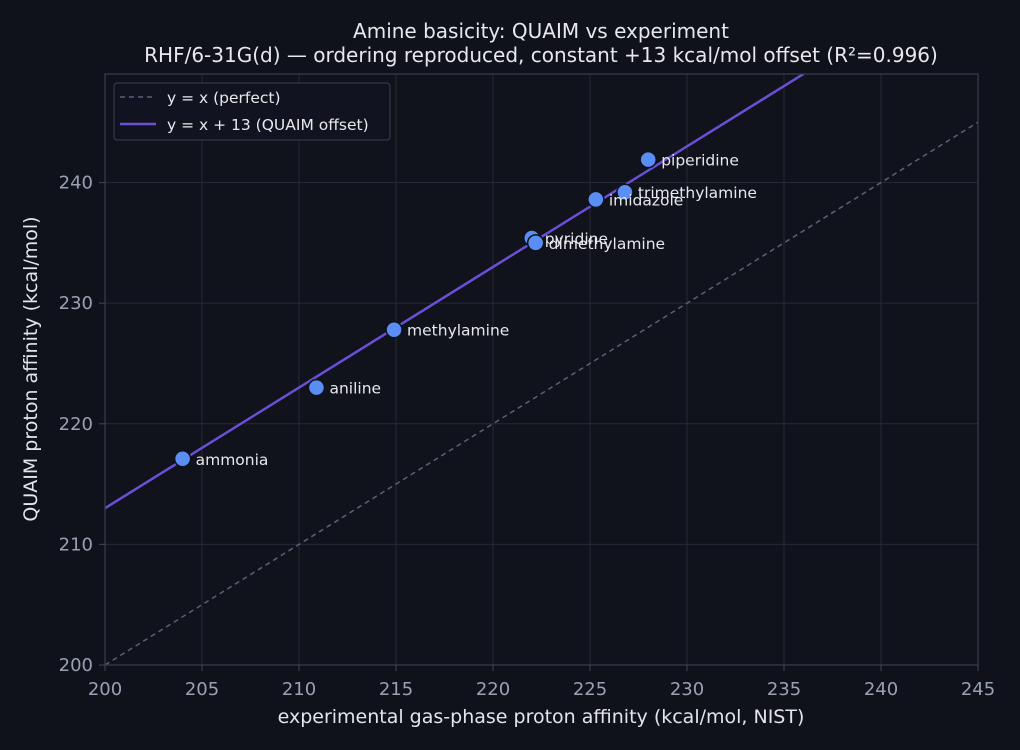 The image size is (1020, 750). Describe the element at coordinates (646, 200) in the screenshot. I see `point-label: imidazole` at that location.